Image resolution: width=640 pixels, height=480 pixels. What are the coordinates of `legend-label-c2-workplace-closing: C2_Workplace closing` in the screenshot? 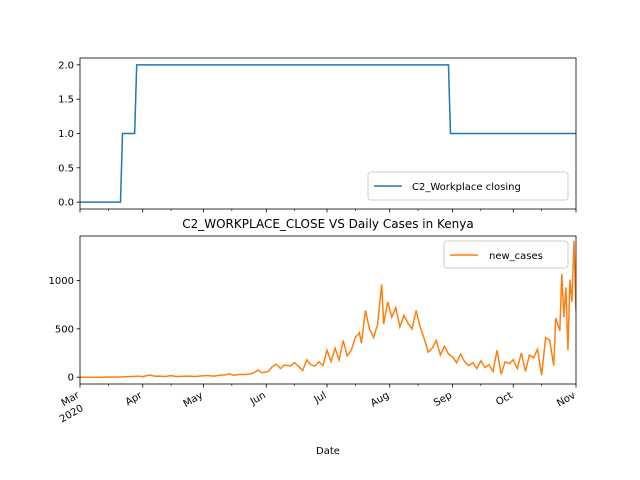 It's located at (466, 187).